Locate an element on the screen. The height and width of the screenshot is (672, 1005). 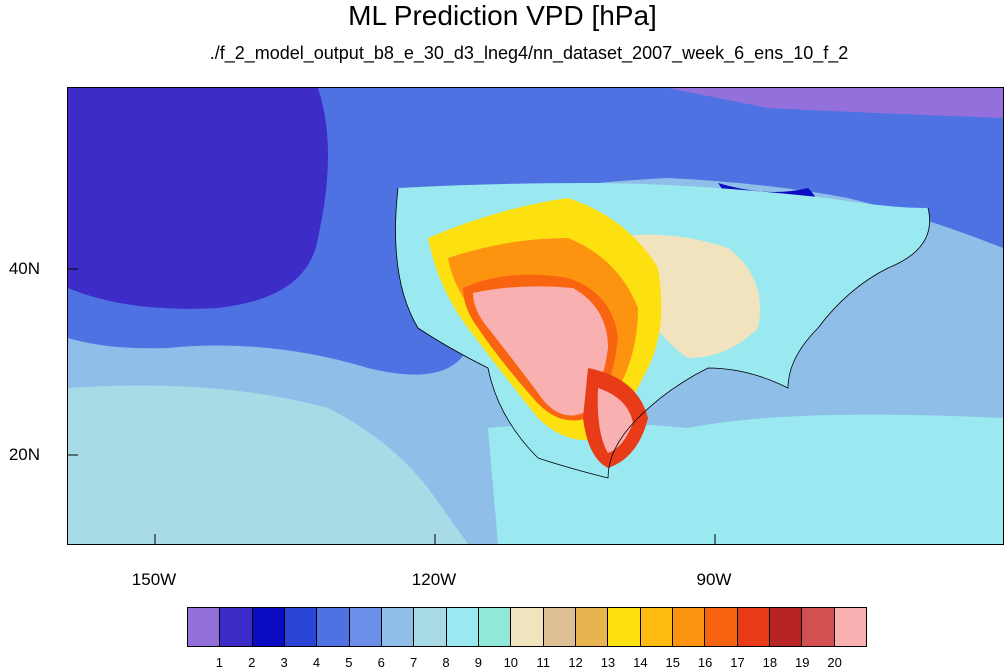
legend-label: 3 is located at coordinates (284, 662).